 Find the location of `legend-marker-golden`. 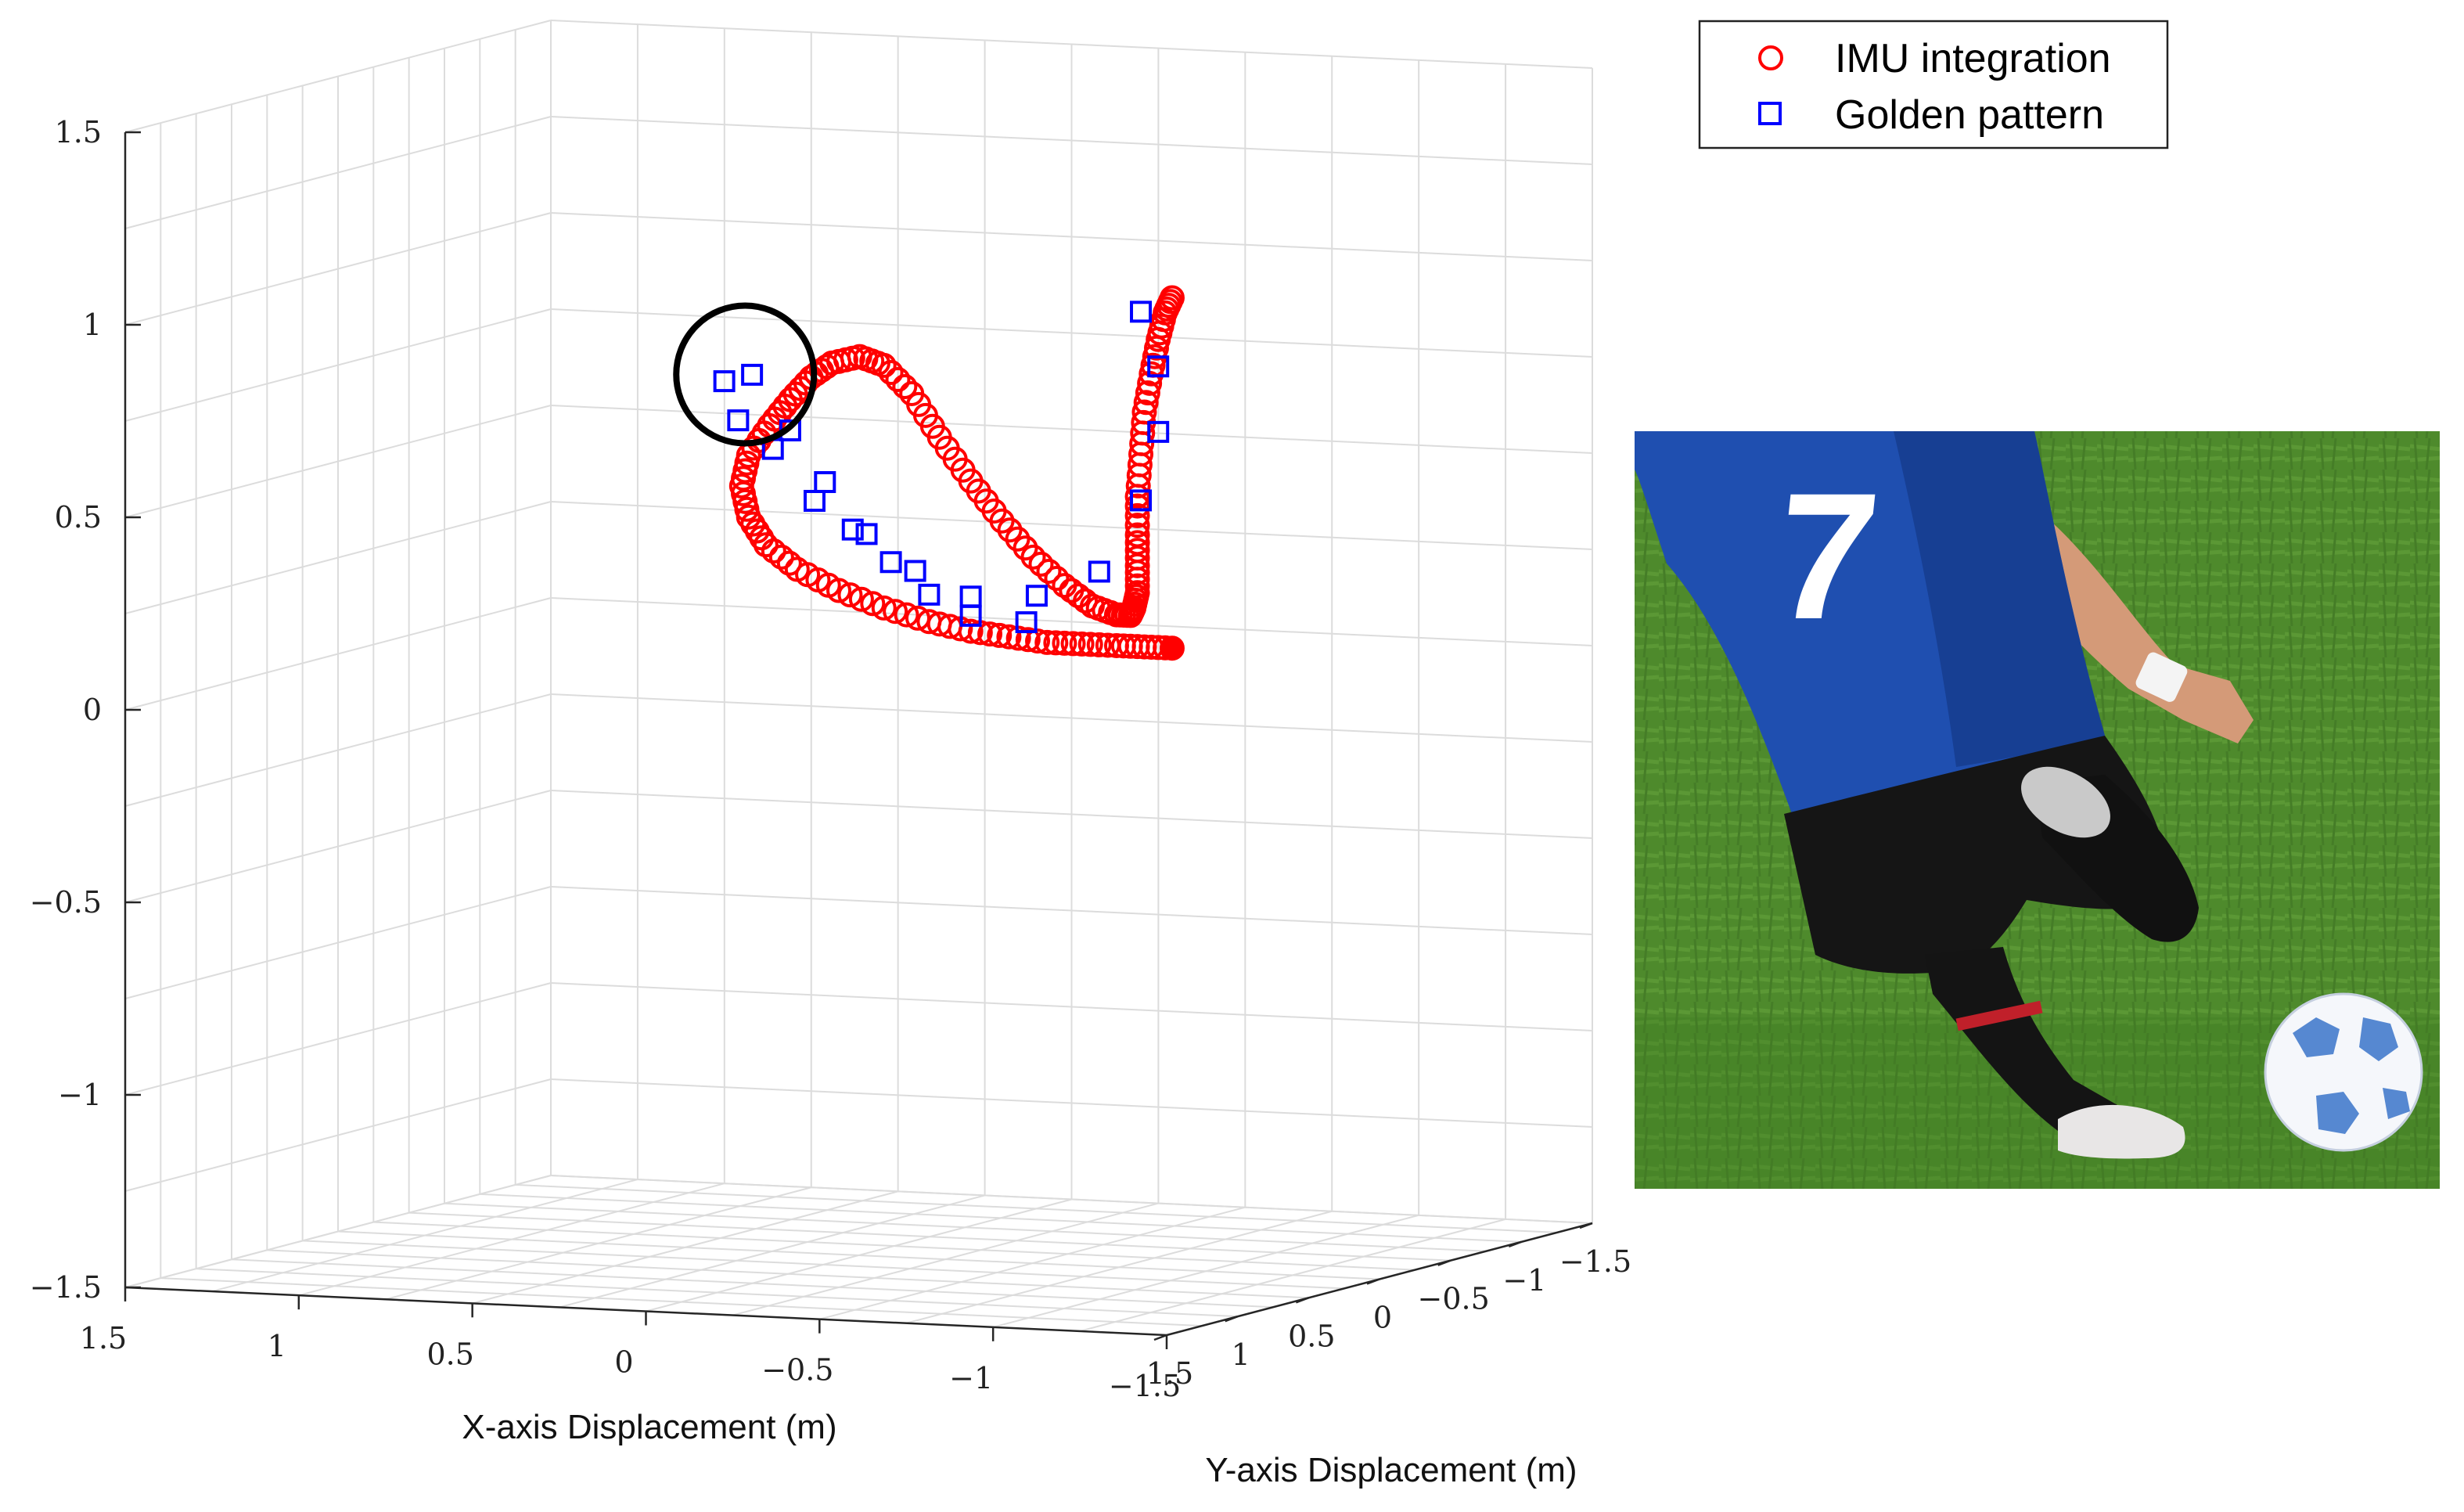

legend-marker-golden is located at coordinates (1770, 113).